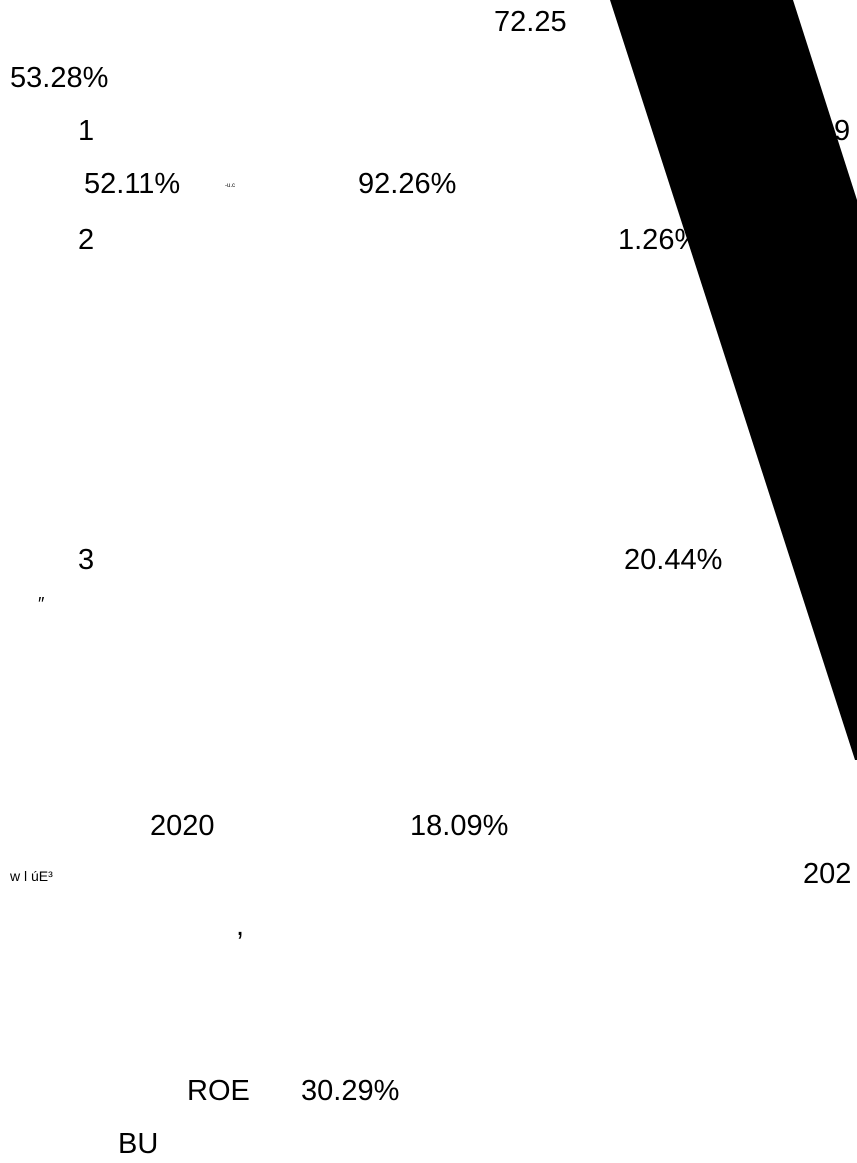 This screenshot has height=1163, width=857. Describe the element at coordinates (240, 926) in the screenshot. I see `comma-mark: ,` at that location.